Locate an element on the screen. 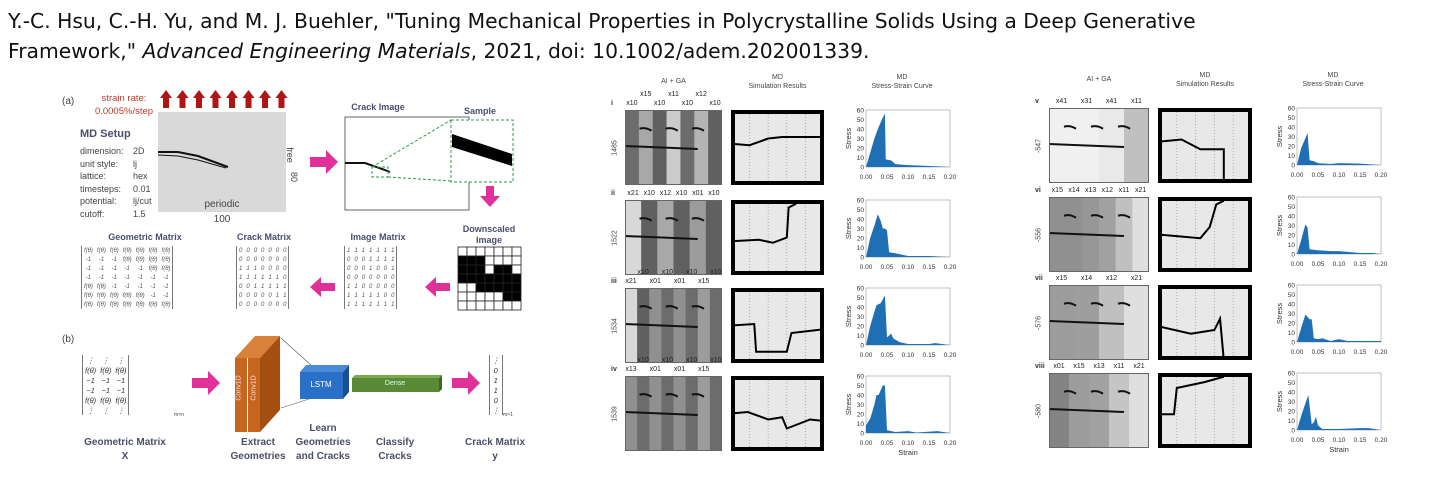 The width and height of the screenshot is (1450, 500). segment-label: x41 is located at coordinates (1061, 101).